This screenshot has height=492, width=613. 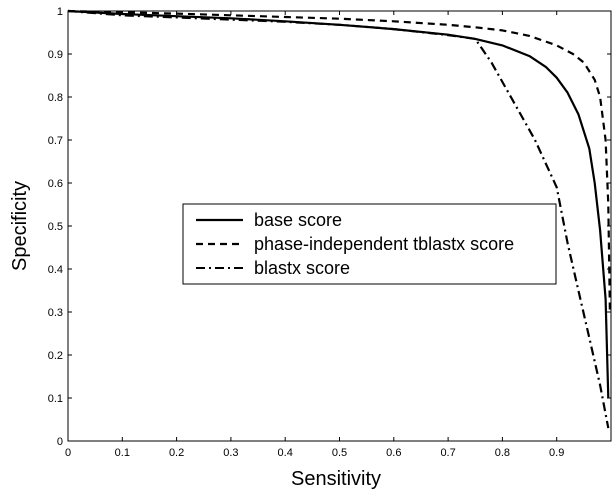 I want to click on y-tick-label: 0, so click(x=60, y=442).